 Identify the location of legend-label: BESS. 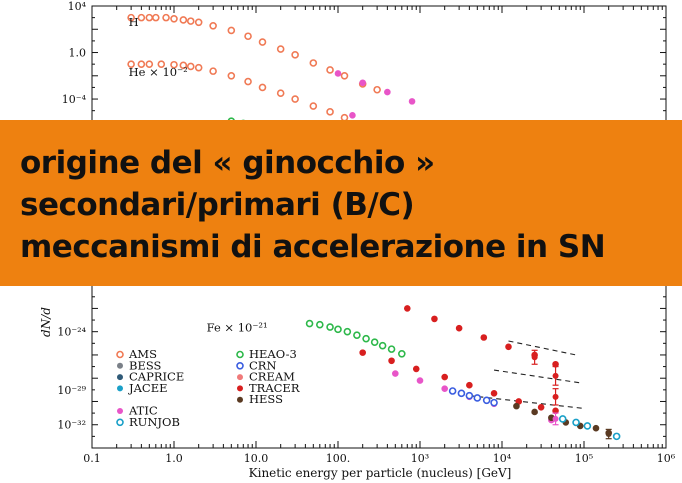
(145, 365).